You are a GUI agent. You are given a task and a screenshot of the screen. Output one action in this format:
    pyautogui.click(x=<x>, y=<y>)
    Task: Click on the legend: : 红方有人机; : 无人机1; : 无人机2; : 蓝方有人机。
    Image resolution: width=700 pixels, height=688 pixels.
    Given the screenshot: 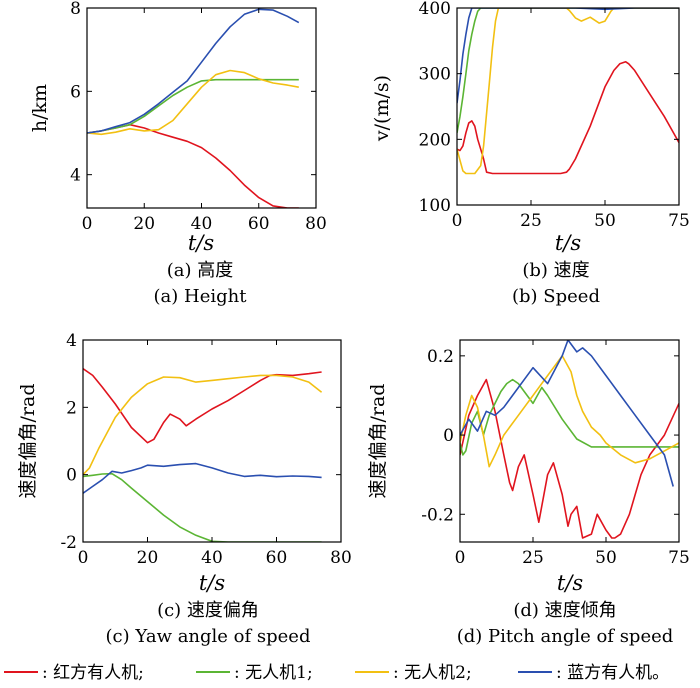 What is the action you would take?
    pyautogui.click(x=336, y=673)
    